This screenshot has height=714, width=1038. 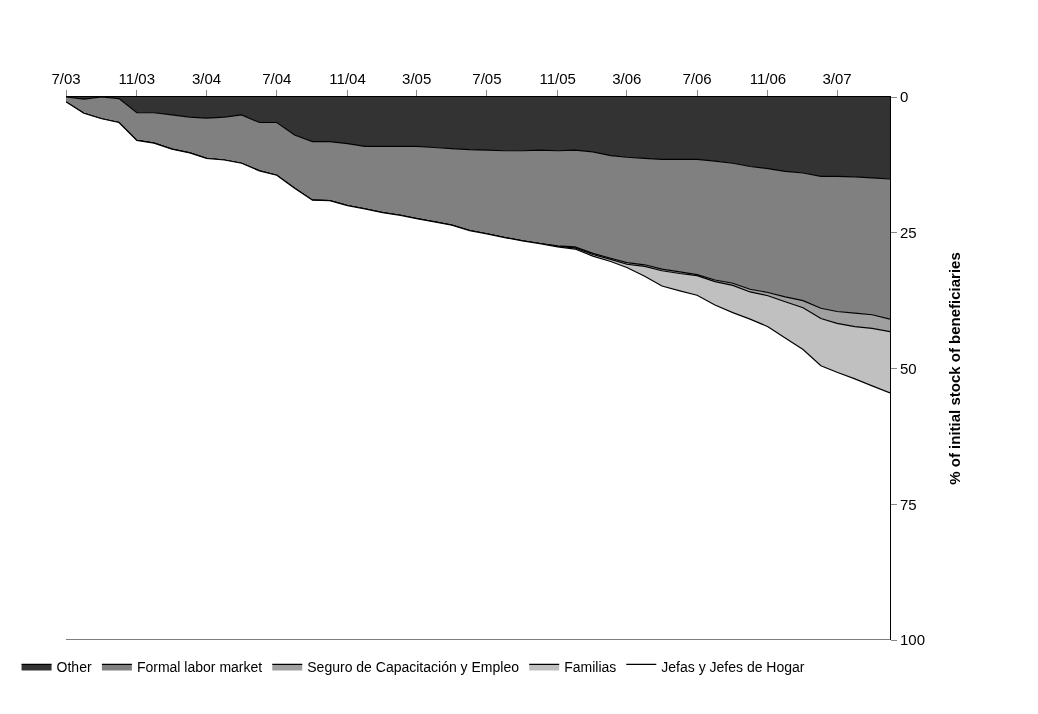 What do you see at coordinates (74, 666) in the screenshot?
I see `legend-label: Other` at bounding box center [74, 666].